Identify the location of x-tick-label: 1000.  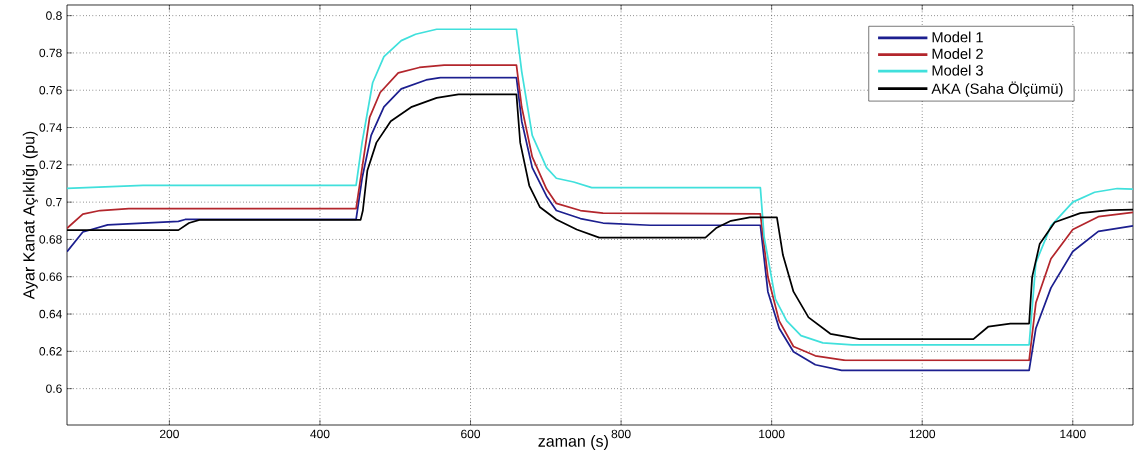
(772, 434).